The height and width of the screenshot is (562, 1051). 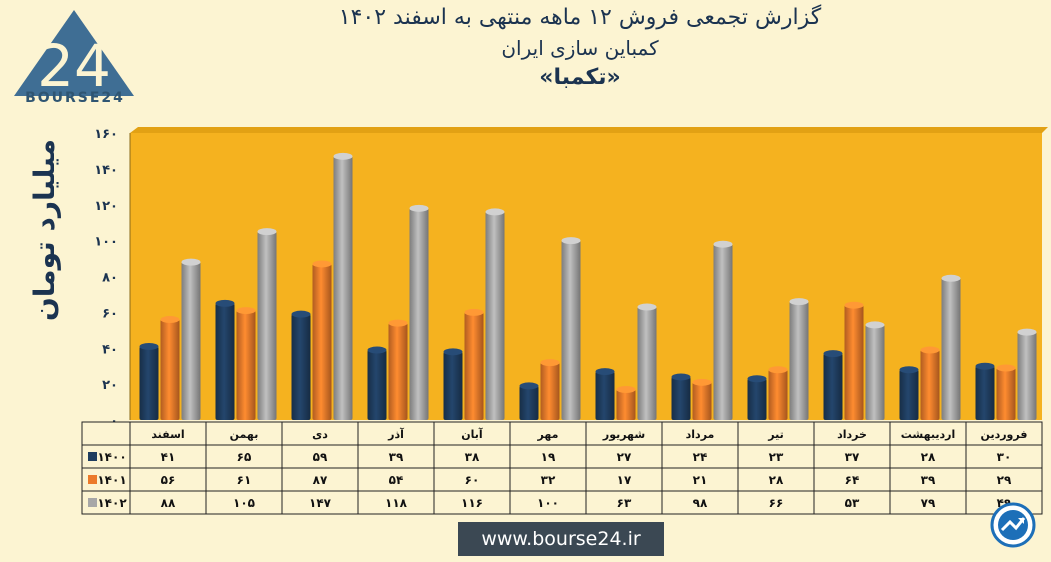 What do you see at coordinates (548, 457) in the screenshot?
I see `data-label-۱۴۰۰: ۱۹` at bounding box center [548, 457].